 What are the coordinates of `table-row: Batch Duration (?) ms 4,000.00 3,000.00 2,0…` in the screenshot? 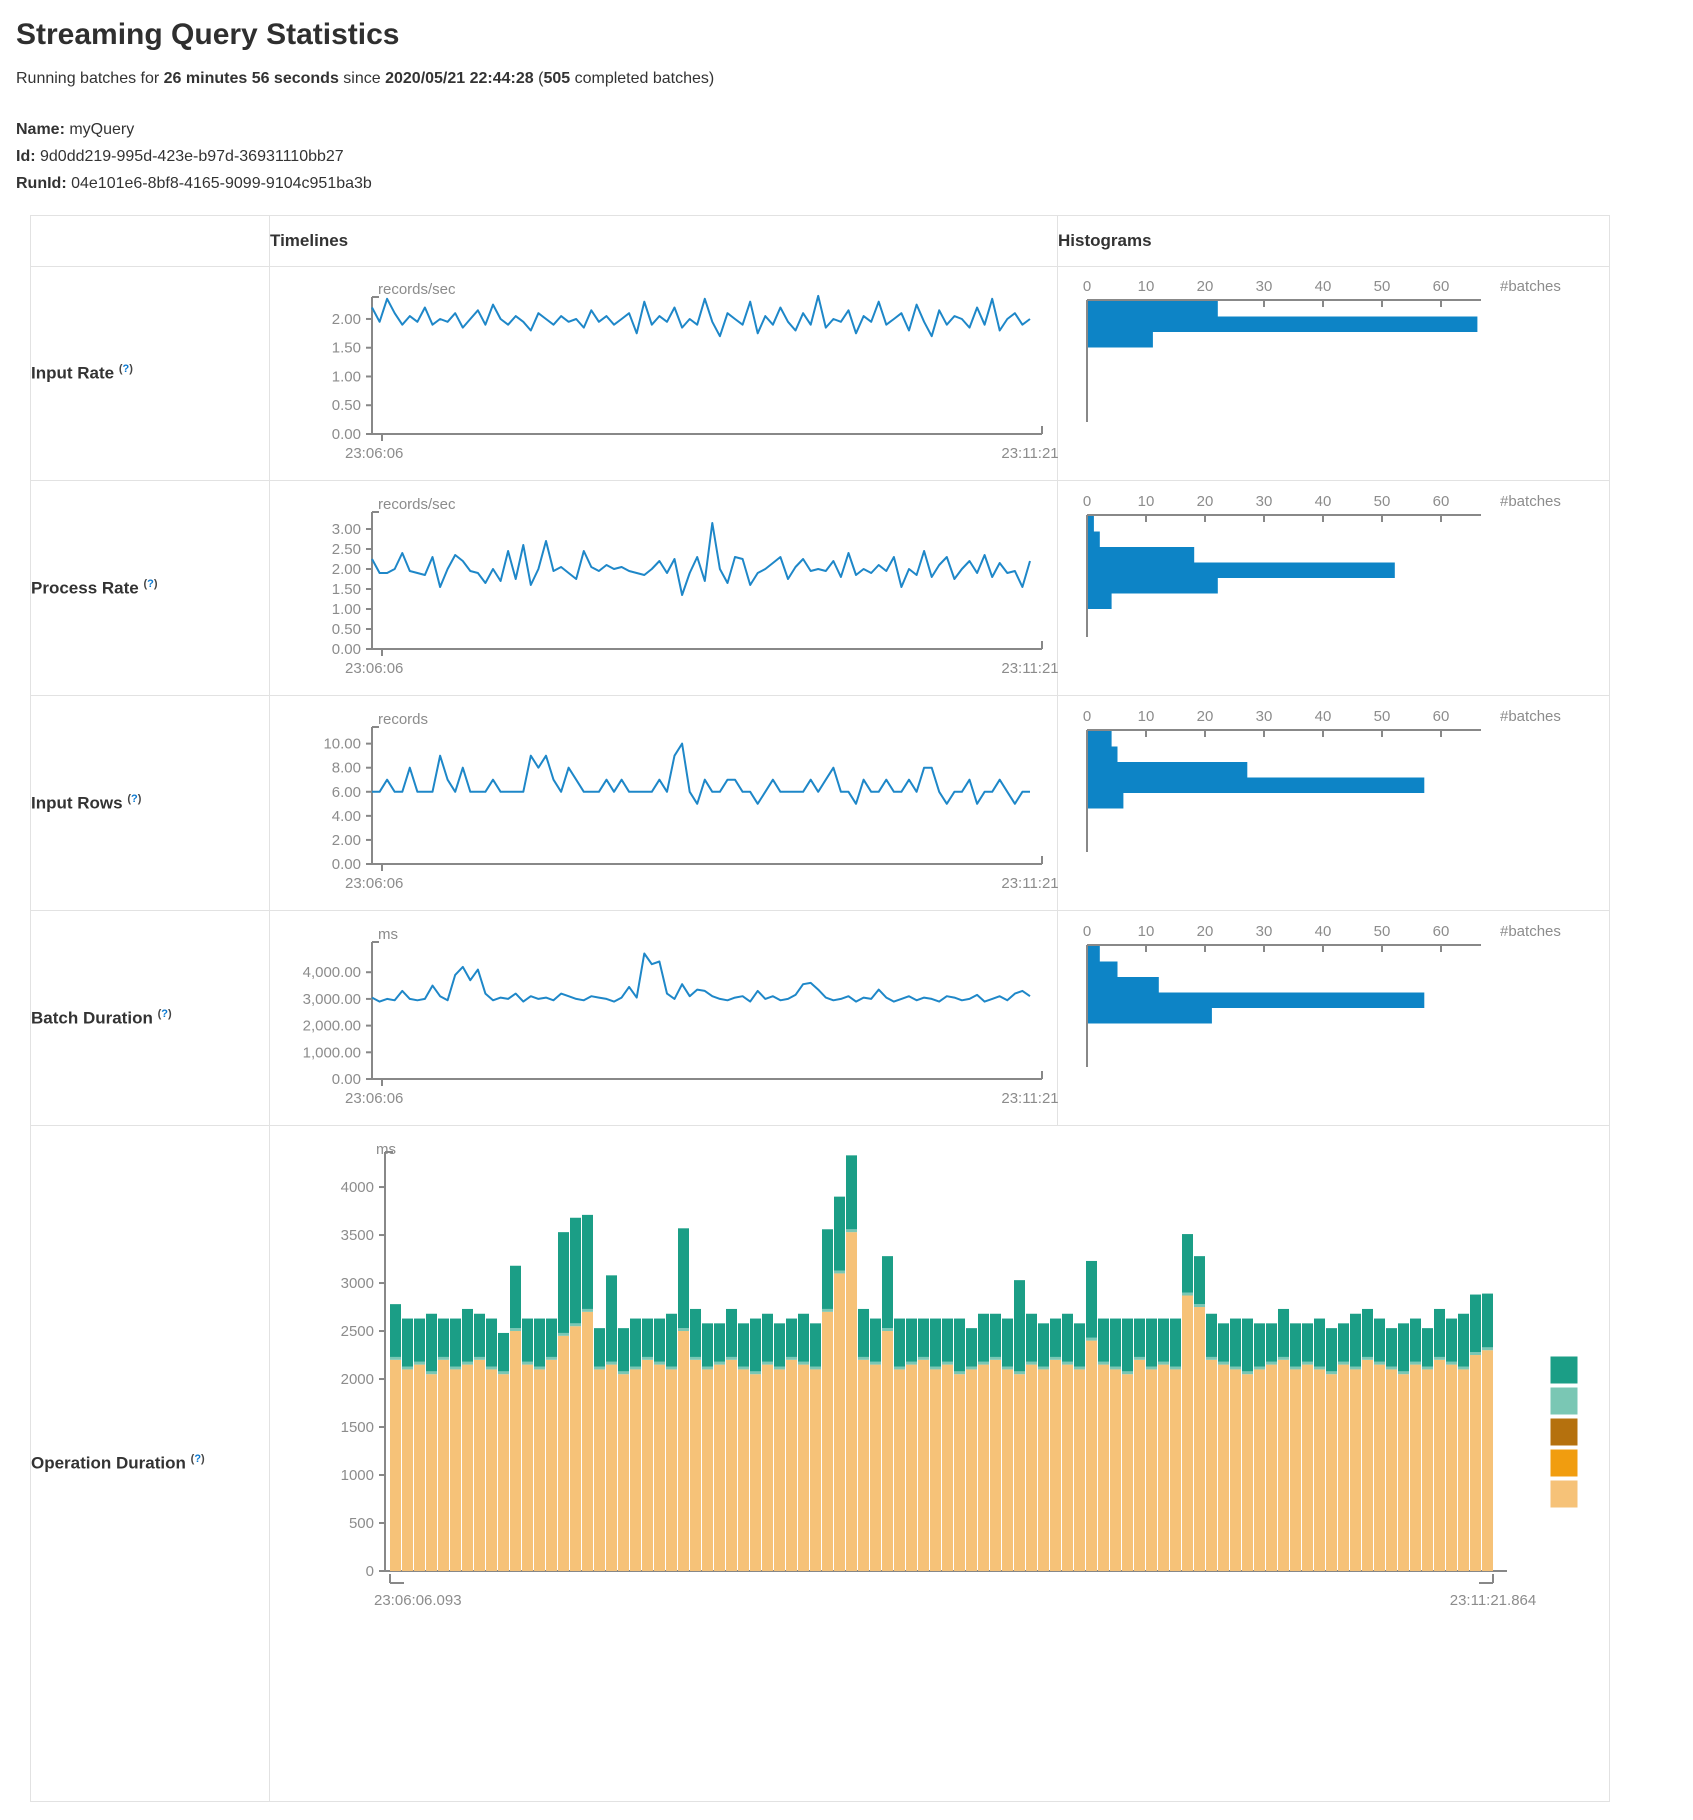 It's located at (820, 1018).